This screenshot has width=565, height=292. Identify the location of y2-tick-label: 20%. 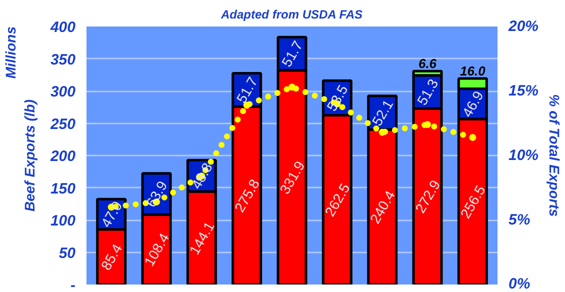
(523, 26).